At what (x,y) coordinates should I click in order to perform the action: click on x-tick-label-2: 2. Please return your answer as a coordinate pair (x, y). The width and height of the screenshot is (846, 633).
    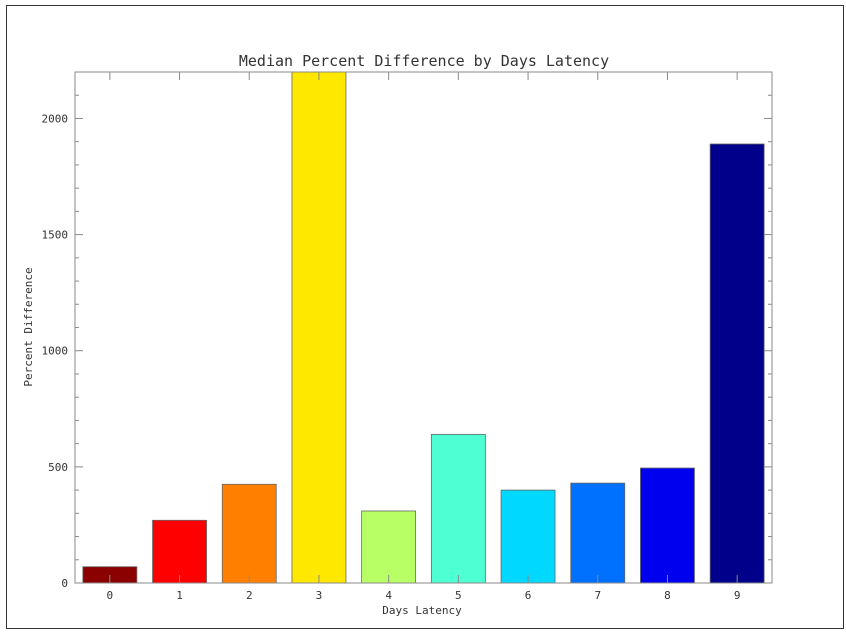
    Looking at the image, I should click on (249, 595).